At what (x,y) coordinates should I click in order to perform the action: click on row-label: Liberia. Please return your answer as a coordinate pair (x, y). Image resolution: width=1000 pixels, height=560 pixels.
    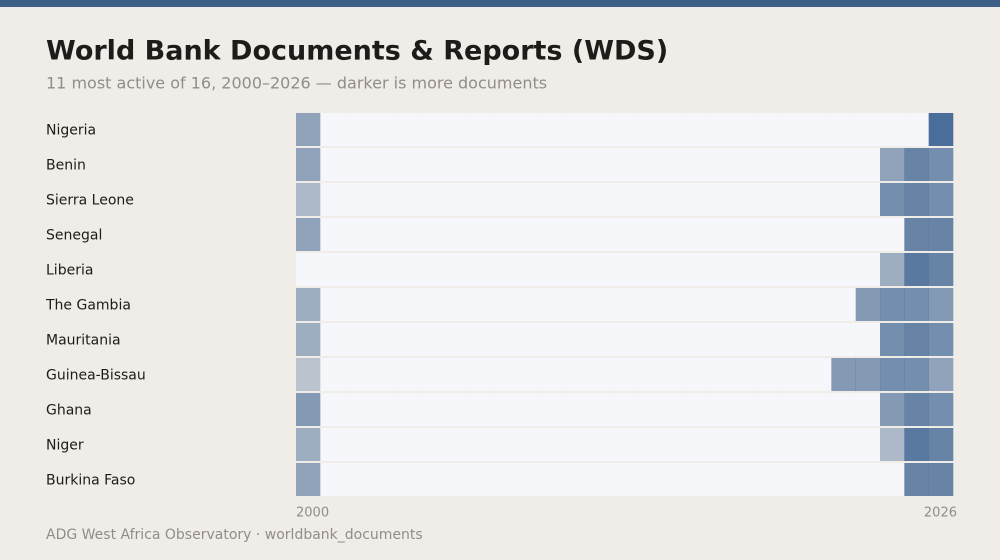
    Looking at the image, I should click on (69, 271).